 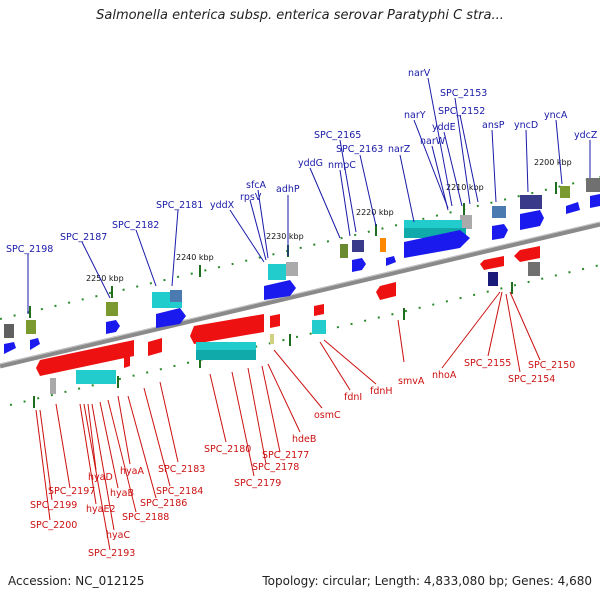 I want to click on gene-label-bottom: hyaE2, so click(x=101, y=509).